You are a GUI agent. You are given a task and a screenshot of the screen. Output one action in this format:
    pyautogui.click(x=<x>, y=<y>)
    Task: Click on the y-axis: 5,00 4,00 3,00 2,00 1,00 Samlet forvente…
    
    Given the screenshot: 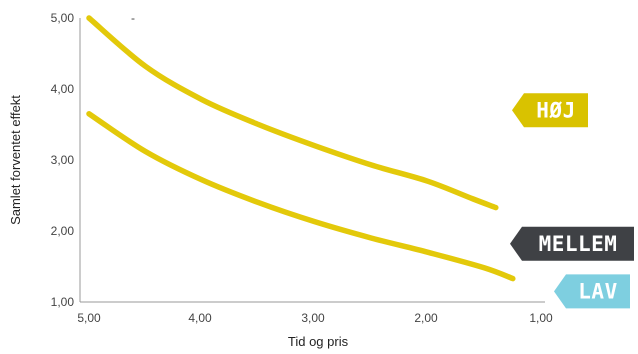 What is the action you would take?
    pyautogui.click(x=44, y=160)
    